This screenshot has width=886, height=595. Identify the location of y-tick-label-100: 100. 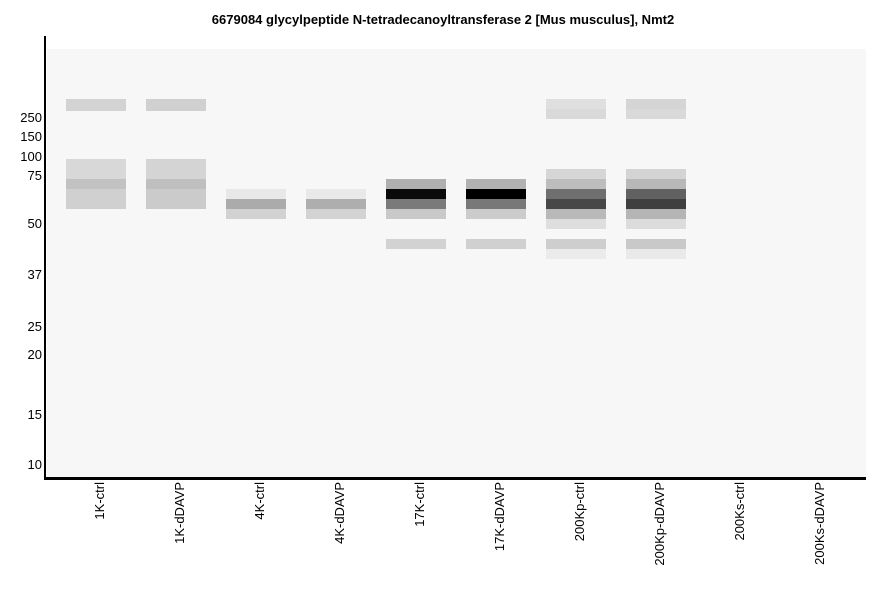
(31, 156).